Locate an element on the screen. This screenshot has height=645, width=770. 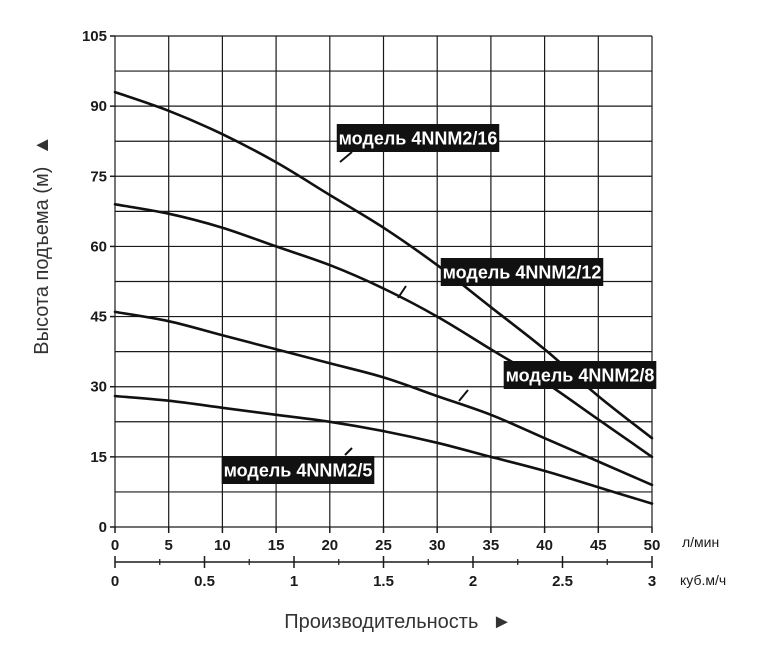
y-tick-label: 105 is located at coordinates (94, 36).